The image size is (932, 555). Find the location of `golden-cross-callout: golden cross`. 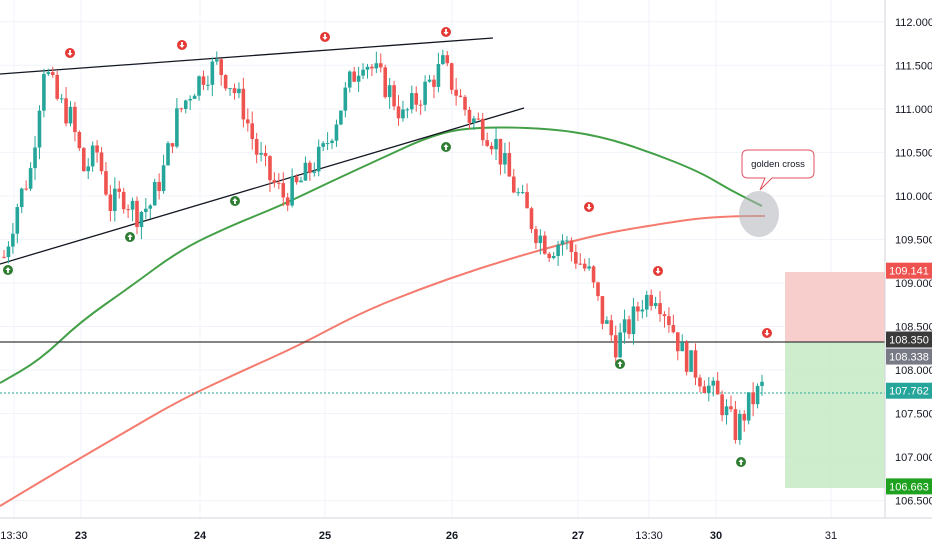

golden-cross-callout: golden cross is located at coordinates (778, 170).